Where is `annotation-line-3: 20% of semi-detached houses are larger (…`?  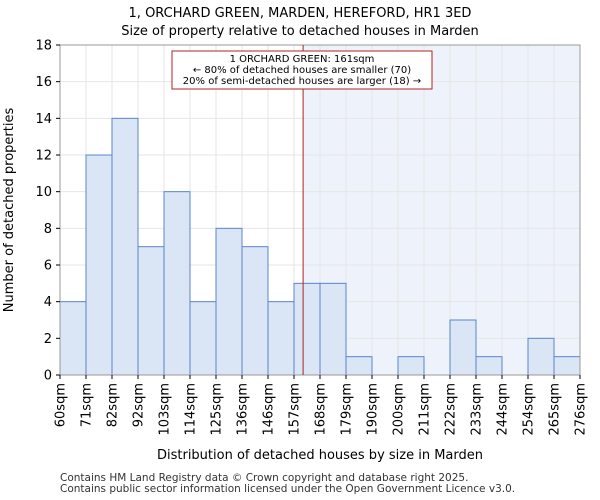 annotation-line-3: 20% of semi-detached houses are larger (… is located at coordinates (302, 81).